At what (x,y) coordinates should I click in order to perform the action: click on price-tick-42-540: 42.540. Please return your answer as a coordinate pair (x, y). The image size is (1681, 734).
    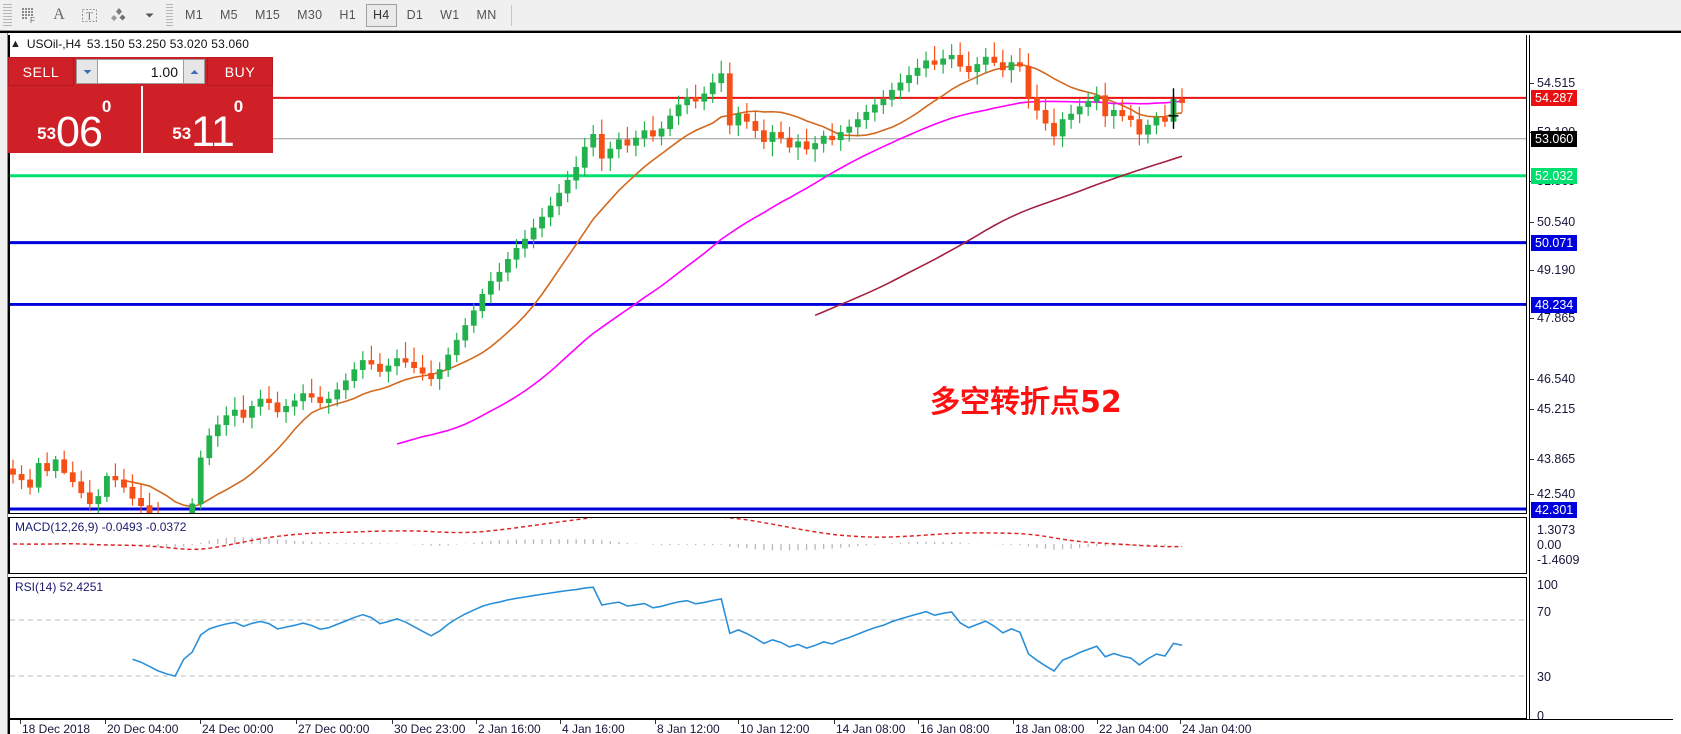
    Looking at the image, I should click on (1552, 494).